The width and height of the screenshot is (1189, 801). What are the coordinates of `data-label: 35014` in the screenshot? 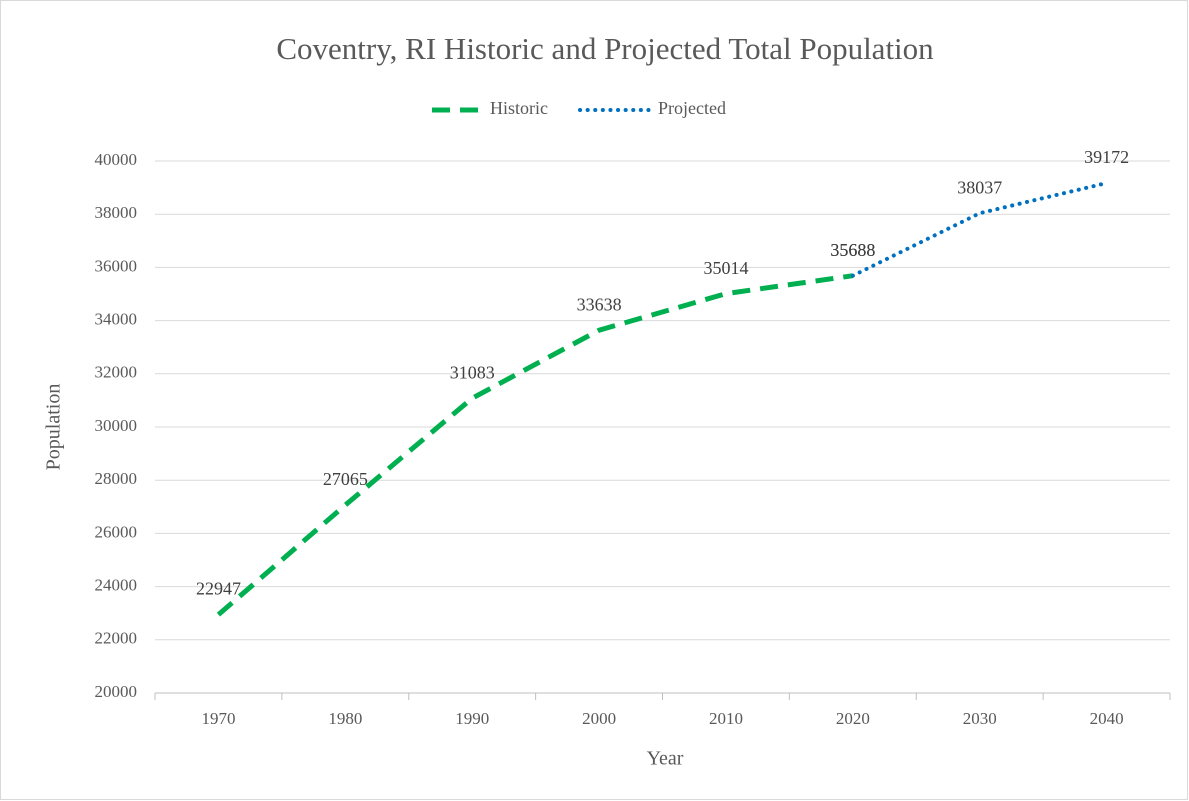 It's located at (725, 268).